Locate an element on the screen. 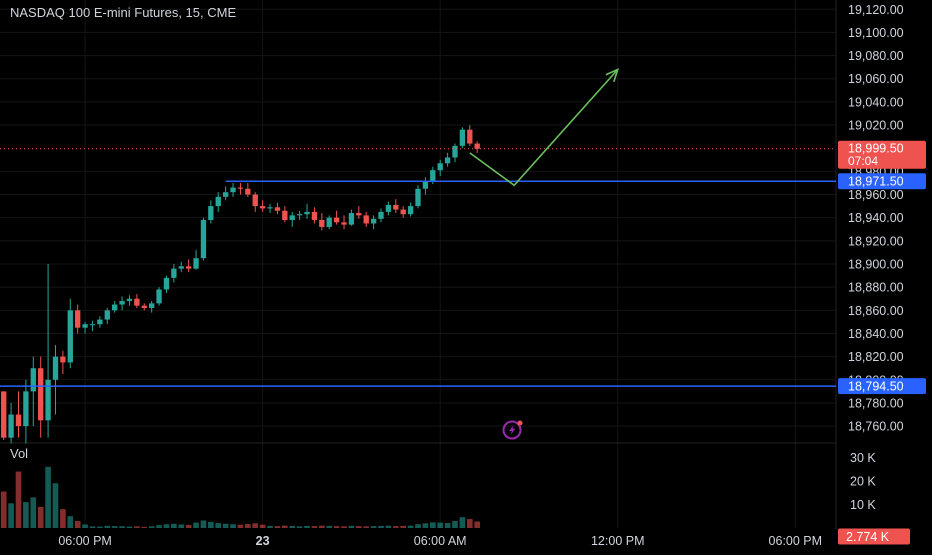 This screenshot has height=555, width=932. time-tick-label: 06:00 AM is located at coordinates (440, 541).